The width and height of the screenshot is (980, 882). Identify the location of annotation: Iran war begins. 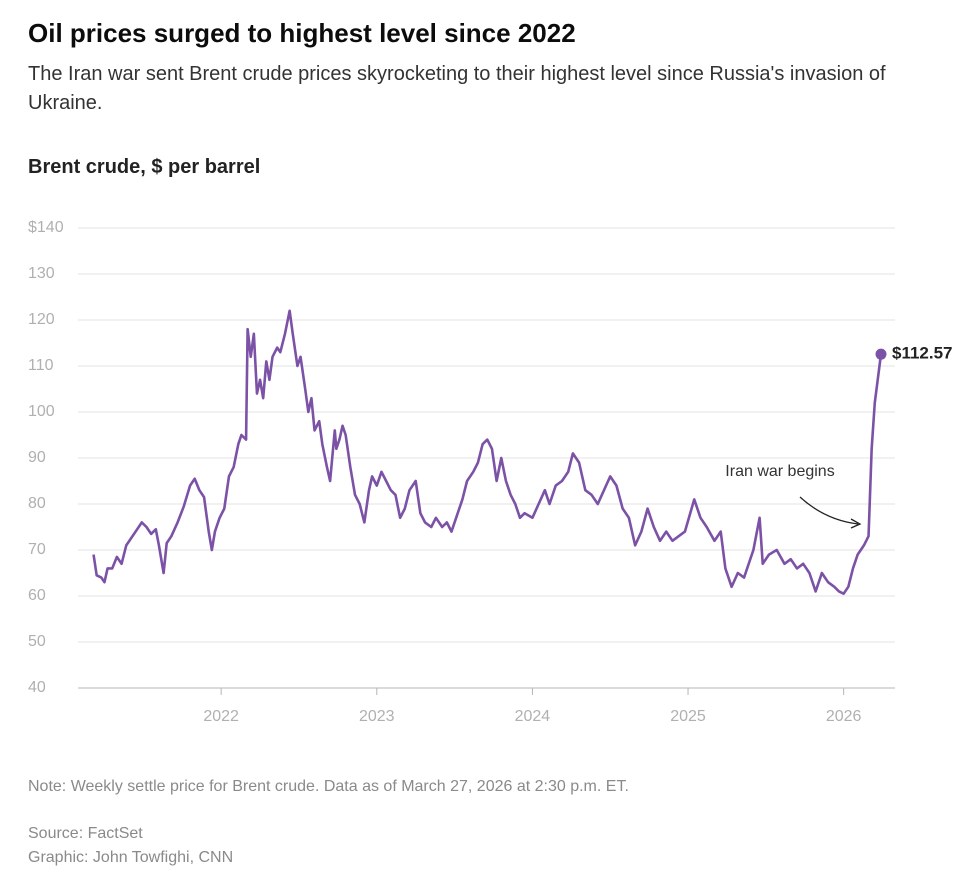
(779, 471).